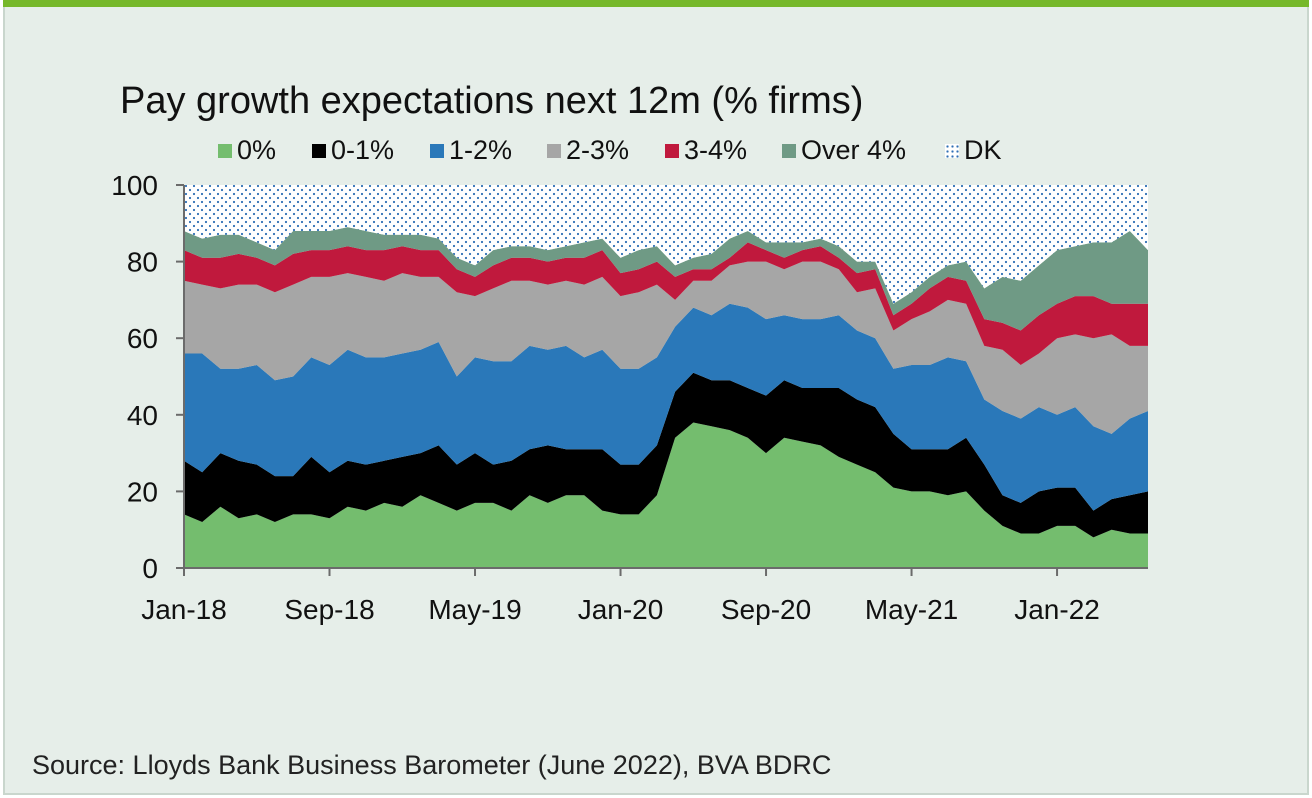 The image size is (1312, 798). Describe the element at coordinates (621, 609) in the screenshot. I see `x-tick-label: Jan-20` at that location.